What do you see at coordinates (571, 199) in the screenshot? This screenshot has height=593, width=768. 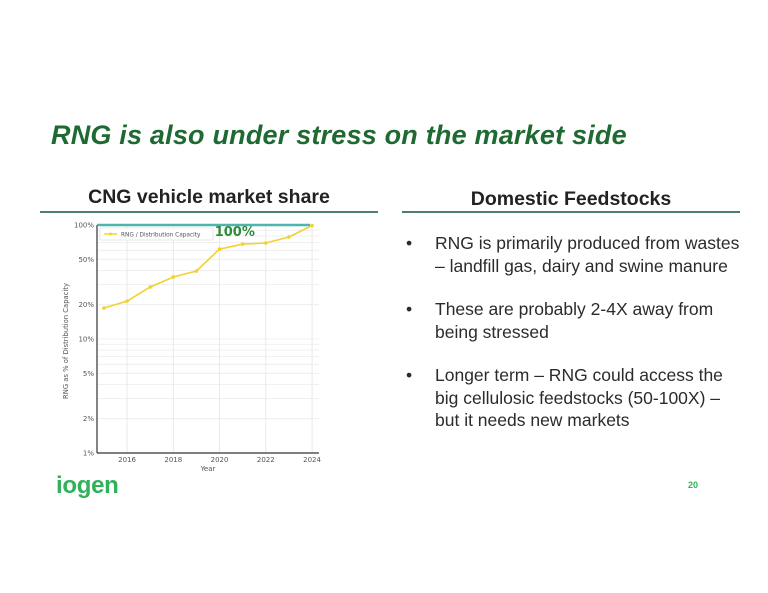 I see `domestic-feedstocks-heading: Domestic Feedstocks` at bounding box center [571, 199].